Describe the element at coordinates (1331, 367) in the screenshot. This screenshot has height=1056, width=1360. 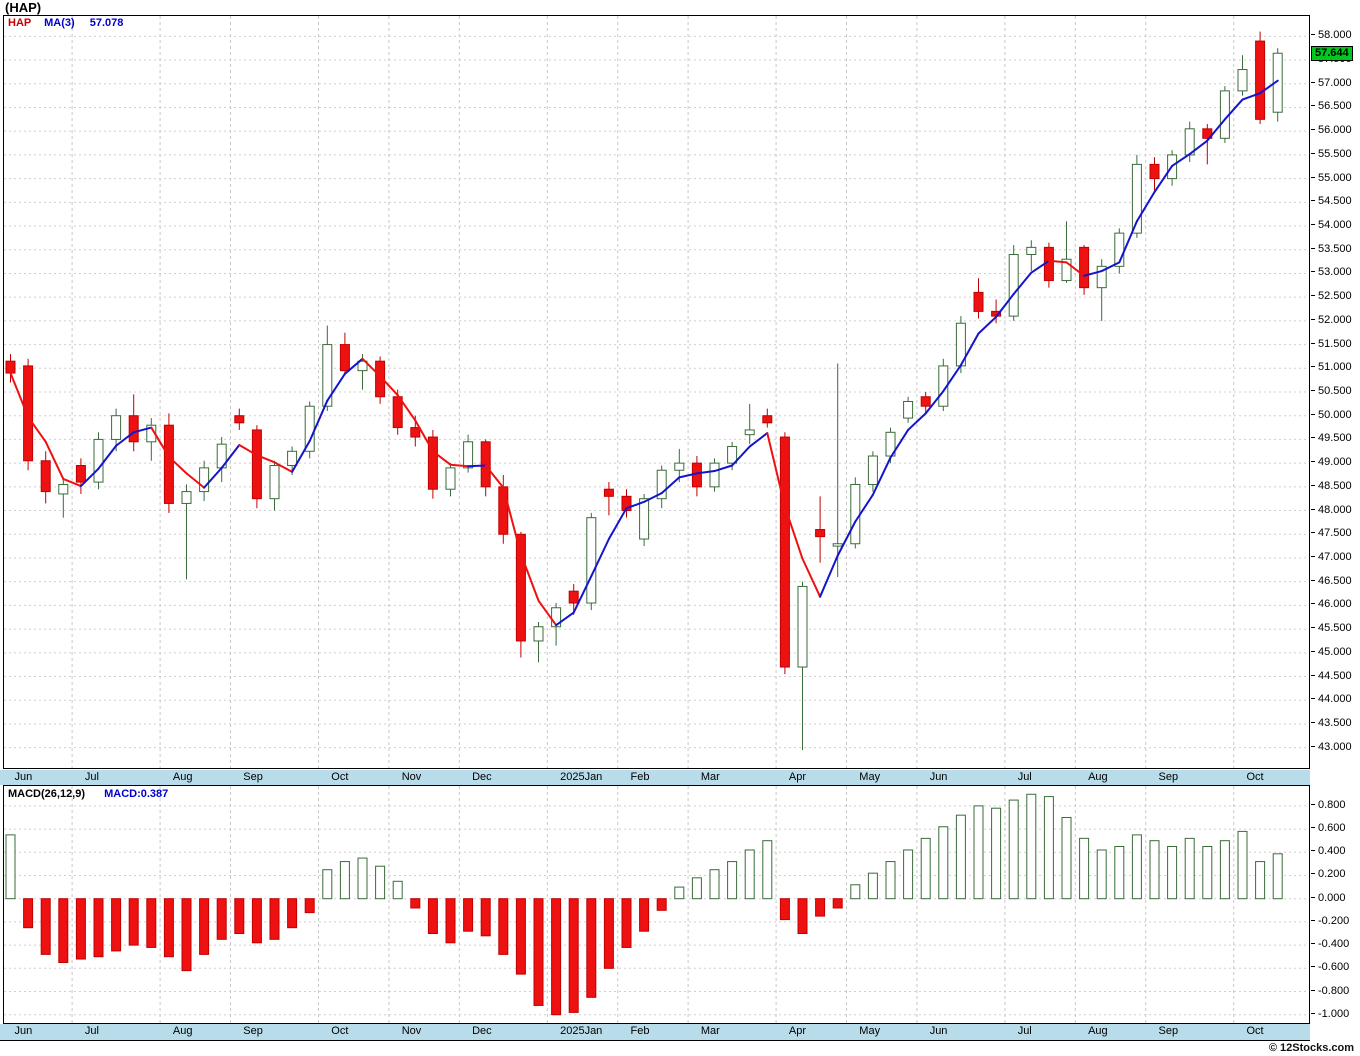
I see `price-axis-label: 51.000` at that location.